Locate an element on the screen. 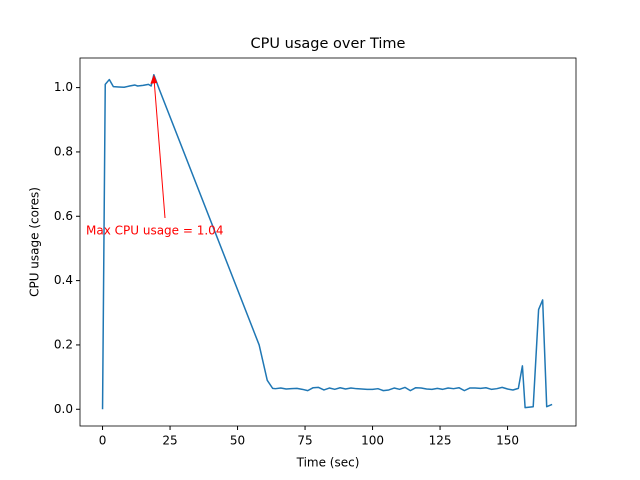 Image resolution: width=640 pixels, height=480 pixels. x-axis-label: Time (sec) is located at coordinates (328, 463).